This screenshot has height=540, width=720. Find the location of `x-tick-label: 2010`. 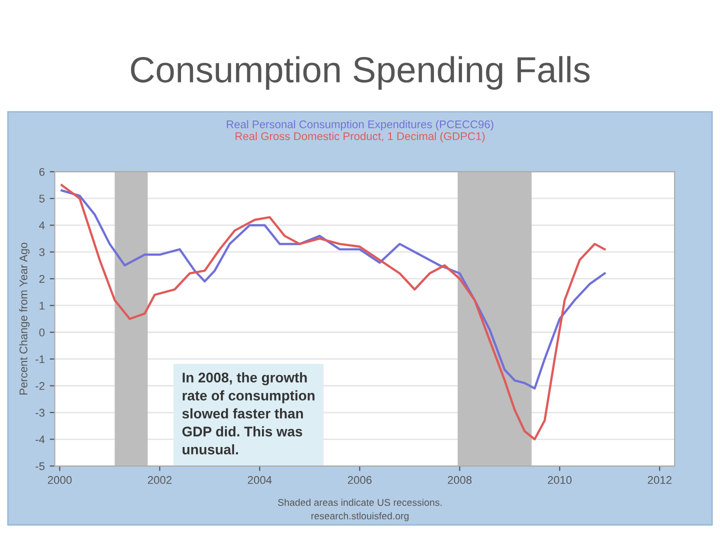

x-tick-label: 2010 is located at coordinates (560, 480).